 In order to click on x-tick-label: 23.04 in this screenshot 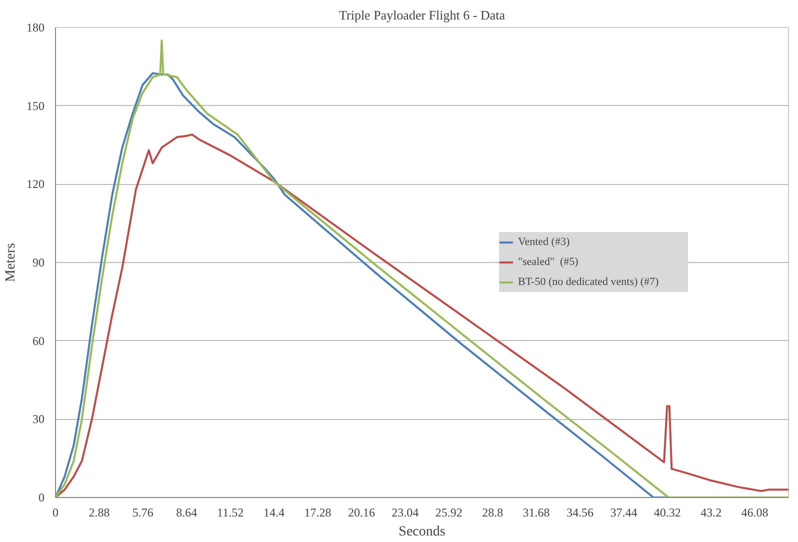, I will do `click(405, 513)`.